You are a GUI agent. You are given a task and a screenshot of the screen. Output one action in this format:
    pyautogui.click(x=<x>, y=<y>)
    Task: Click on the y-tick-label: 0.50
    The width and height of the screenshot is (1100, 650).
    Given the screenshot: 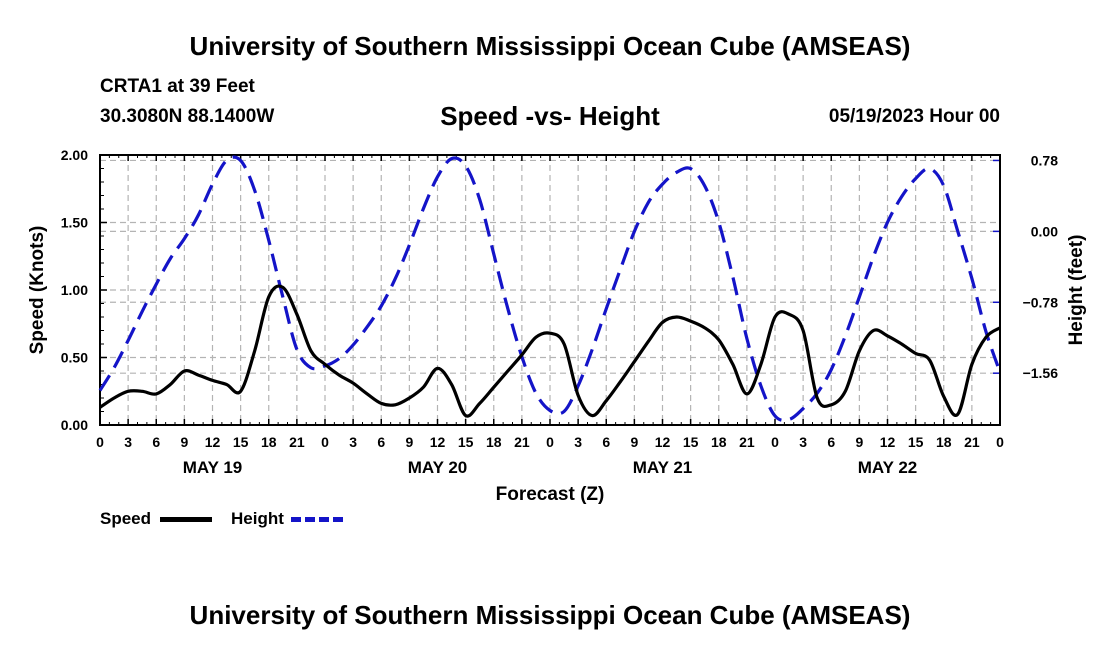 What is the action you would take?
    pyautogui.click(x=74, y=358)
    